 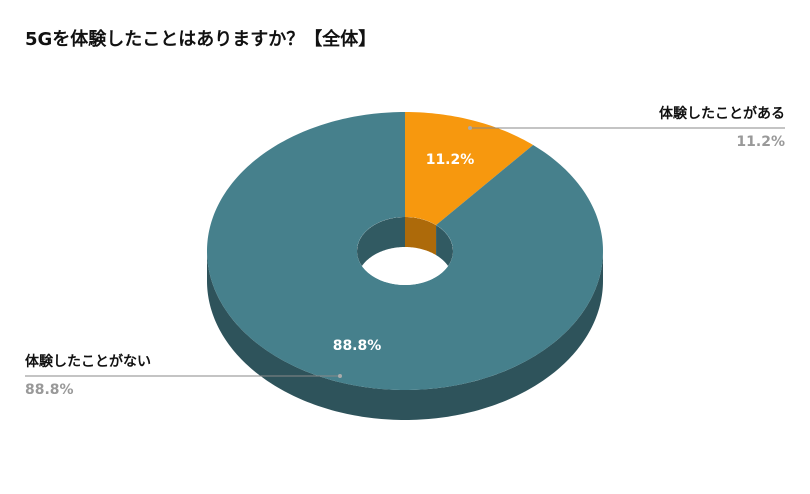 What do you see at coordinates (760, 142) in the screenshot?
I see `legend-value: 11.2%` at bounding box center [760, 142].